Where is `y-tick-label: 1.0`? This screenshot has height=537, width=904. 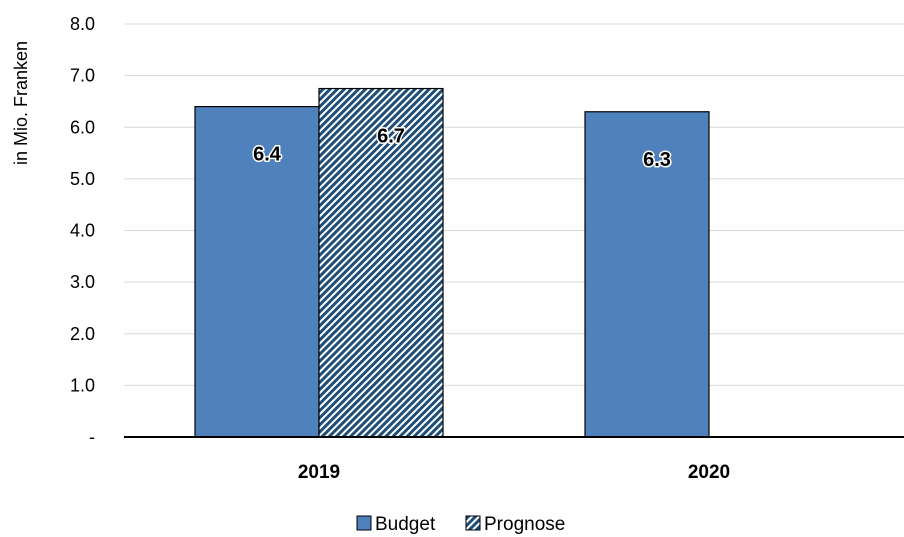
y-tick-label: 1.0 is located at coordinates (82, 385).